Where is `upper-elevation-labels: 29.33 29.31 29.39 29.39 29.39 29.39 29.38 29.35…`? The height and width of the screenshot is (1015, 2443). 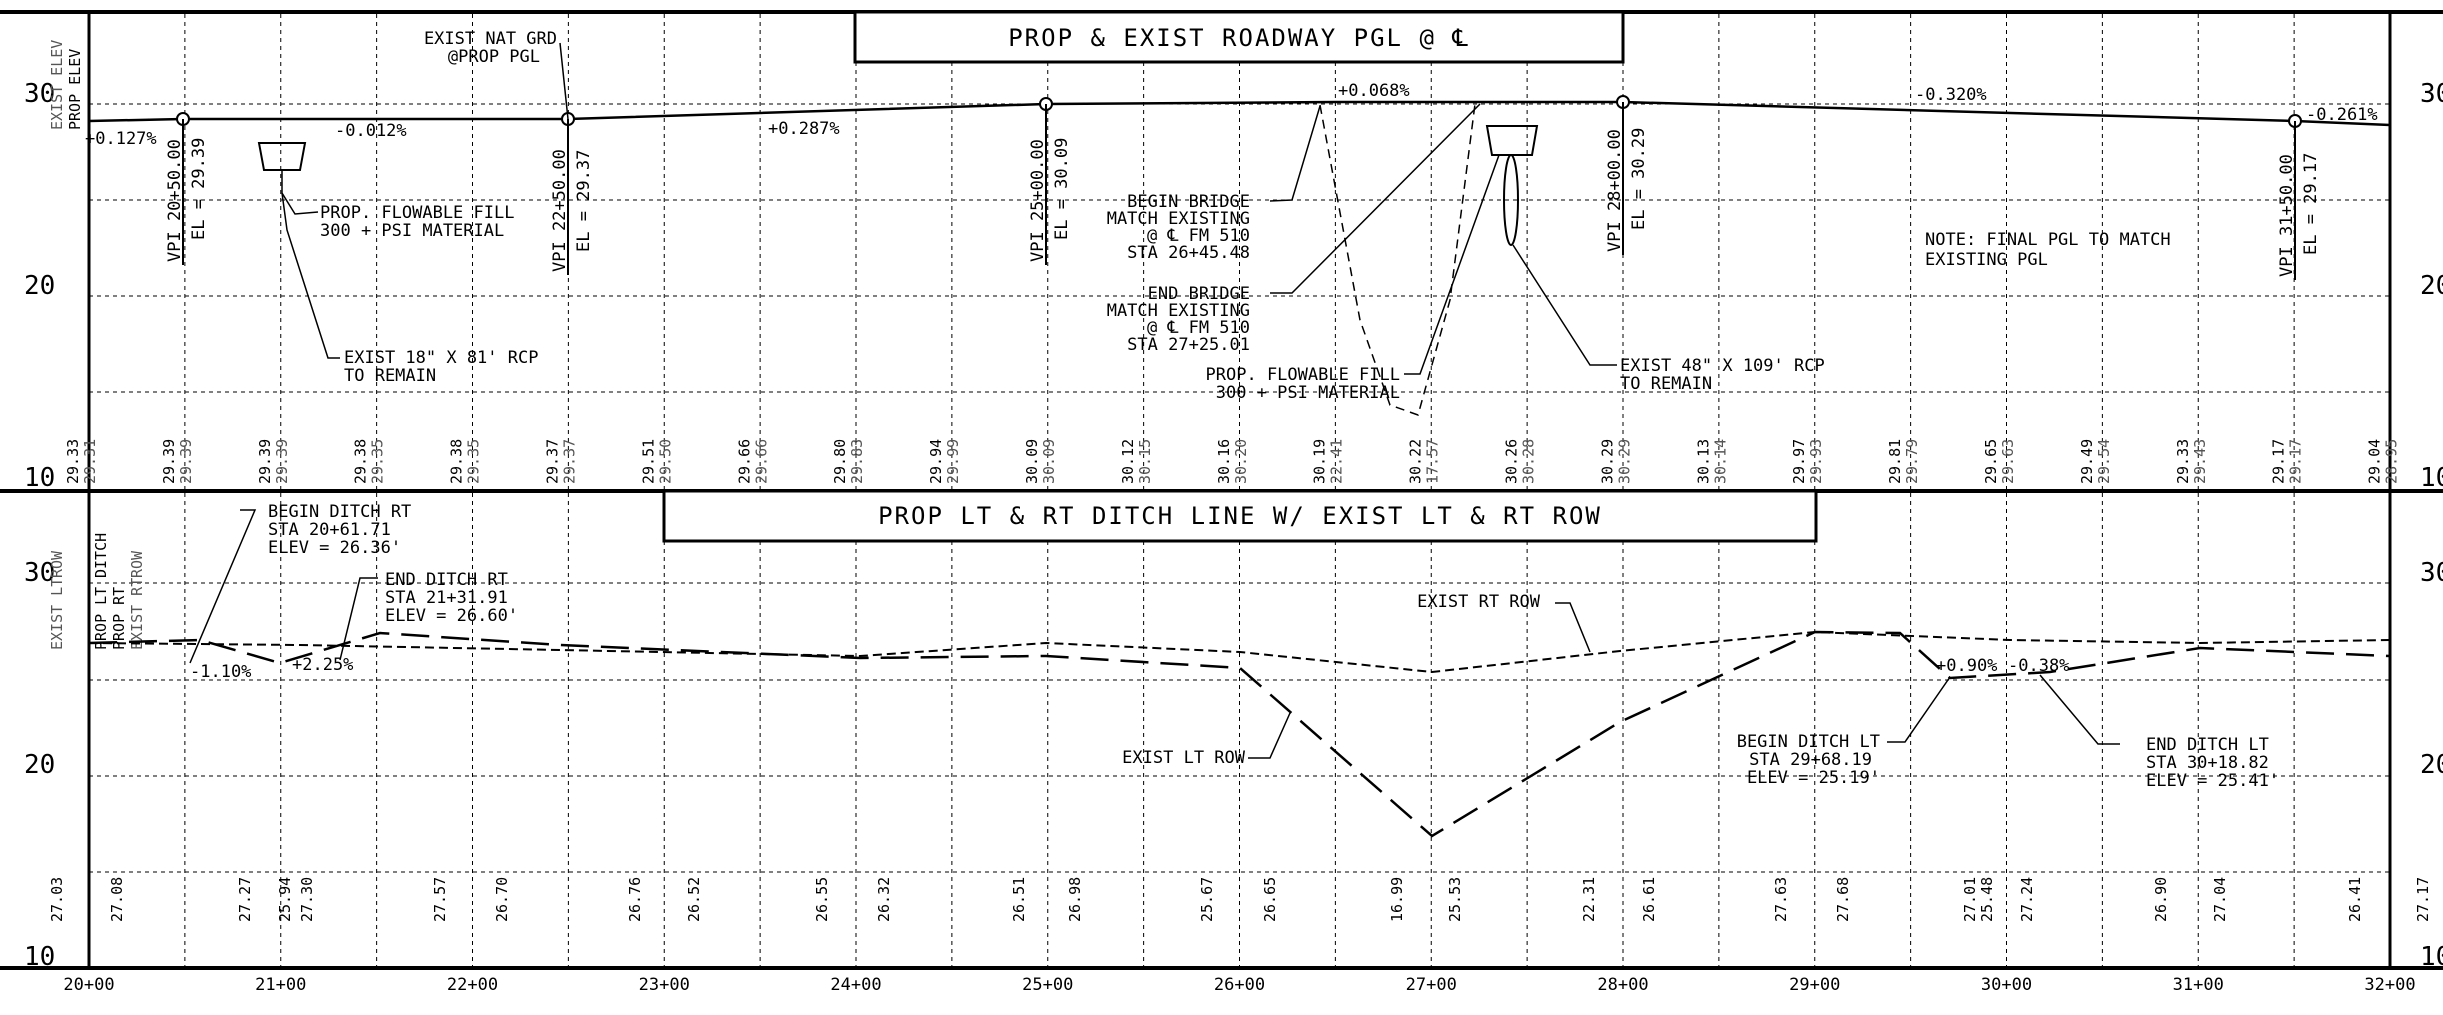
upper-elevation-labels: 29.33 29.31 29.39 29.39 29.39 29.39 29.38 29.35… is located at coordinates (1232, 461).